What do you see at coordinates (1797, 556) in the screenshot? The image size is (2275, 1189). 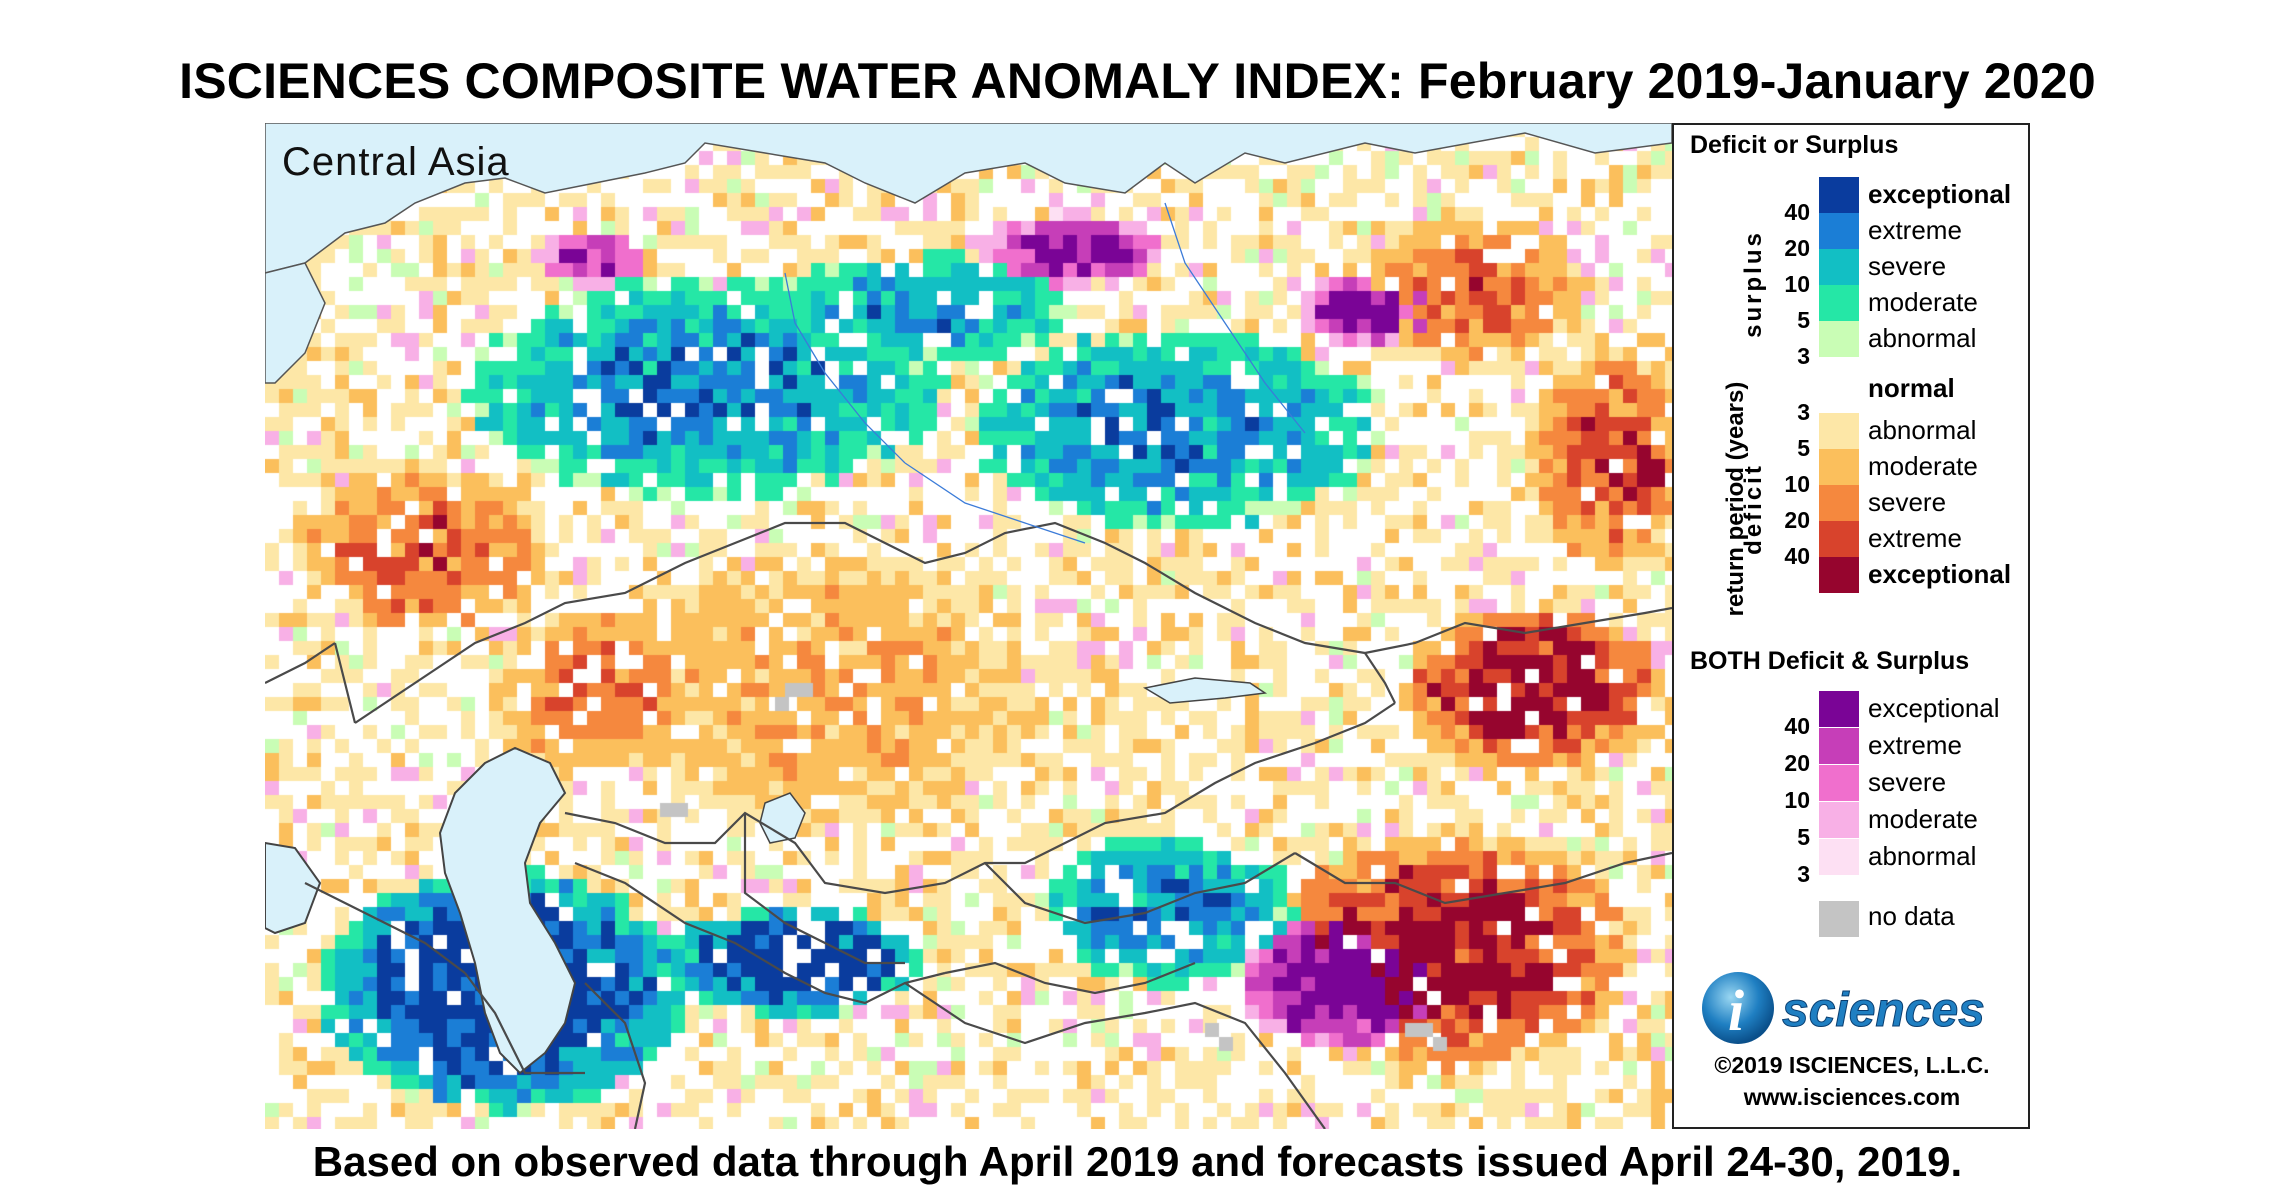 I see `deficit-tick-40: 40` at bounding box center [1797, 556].